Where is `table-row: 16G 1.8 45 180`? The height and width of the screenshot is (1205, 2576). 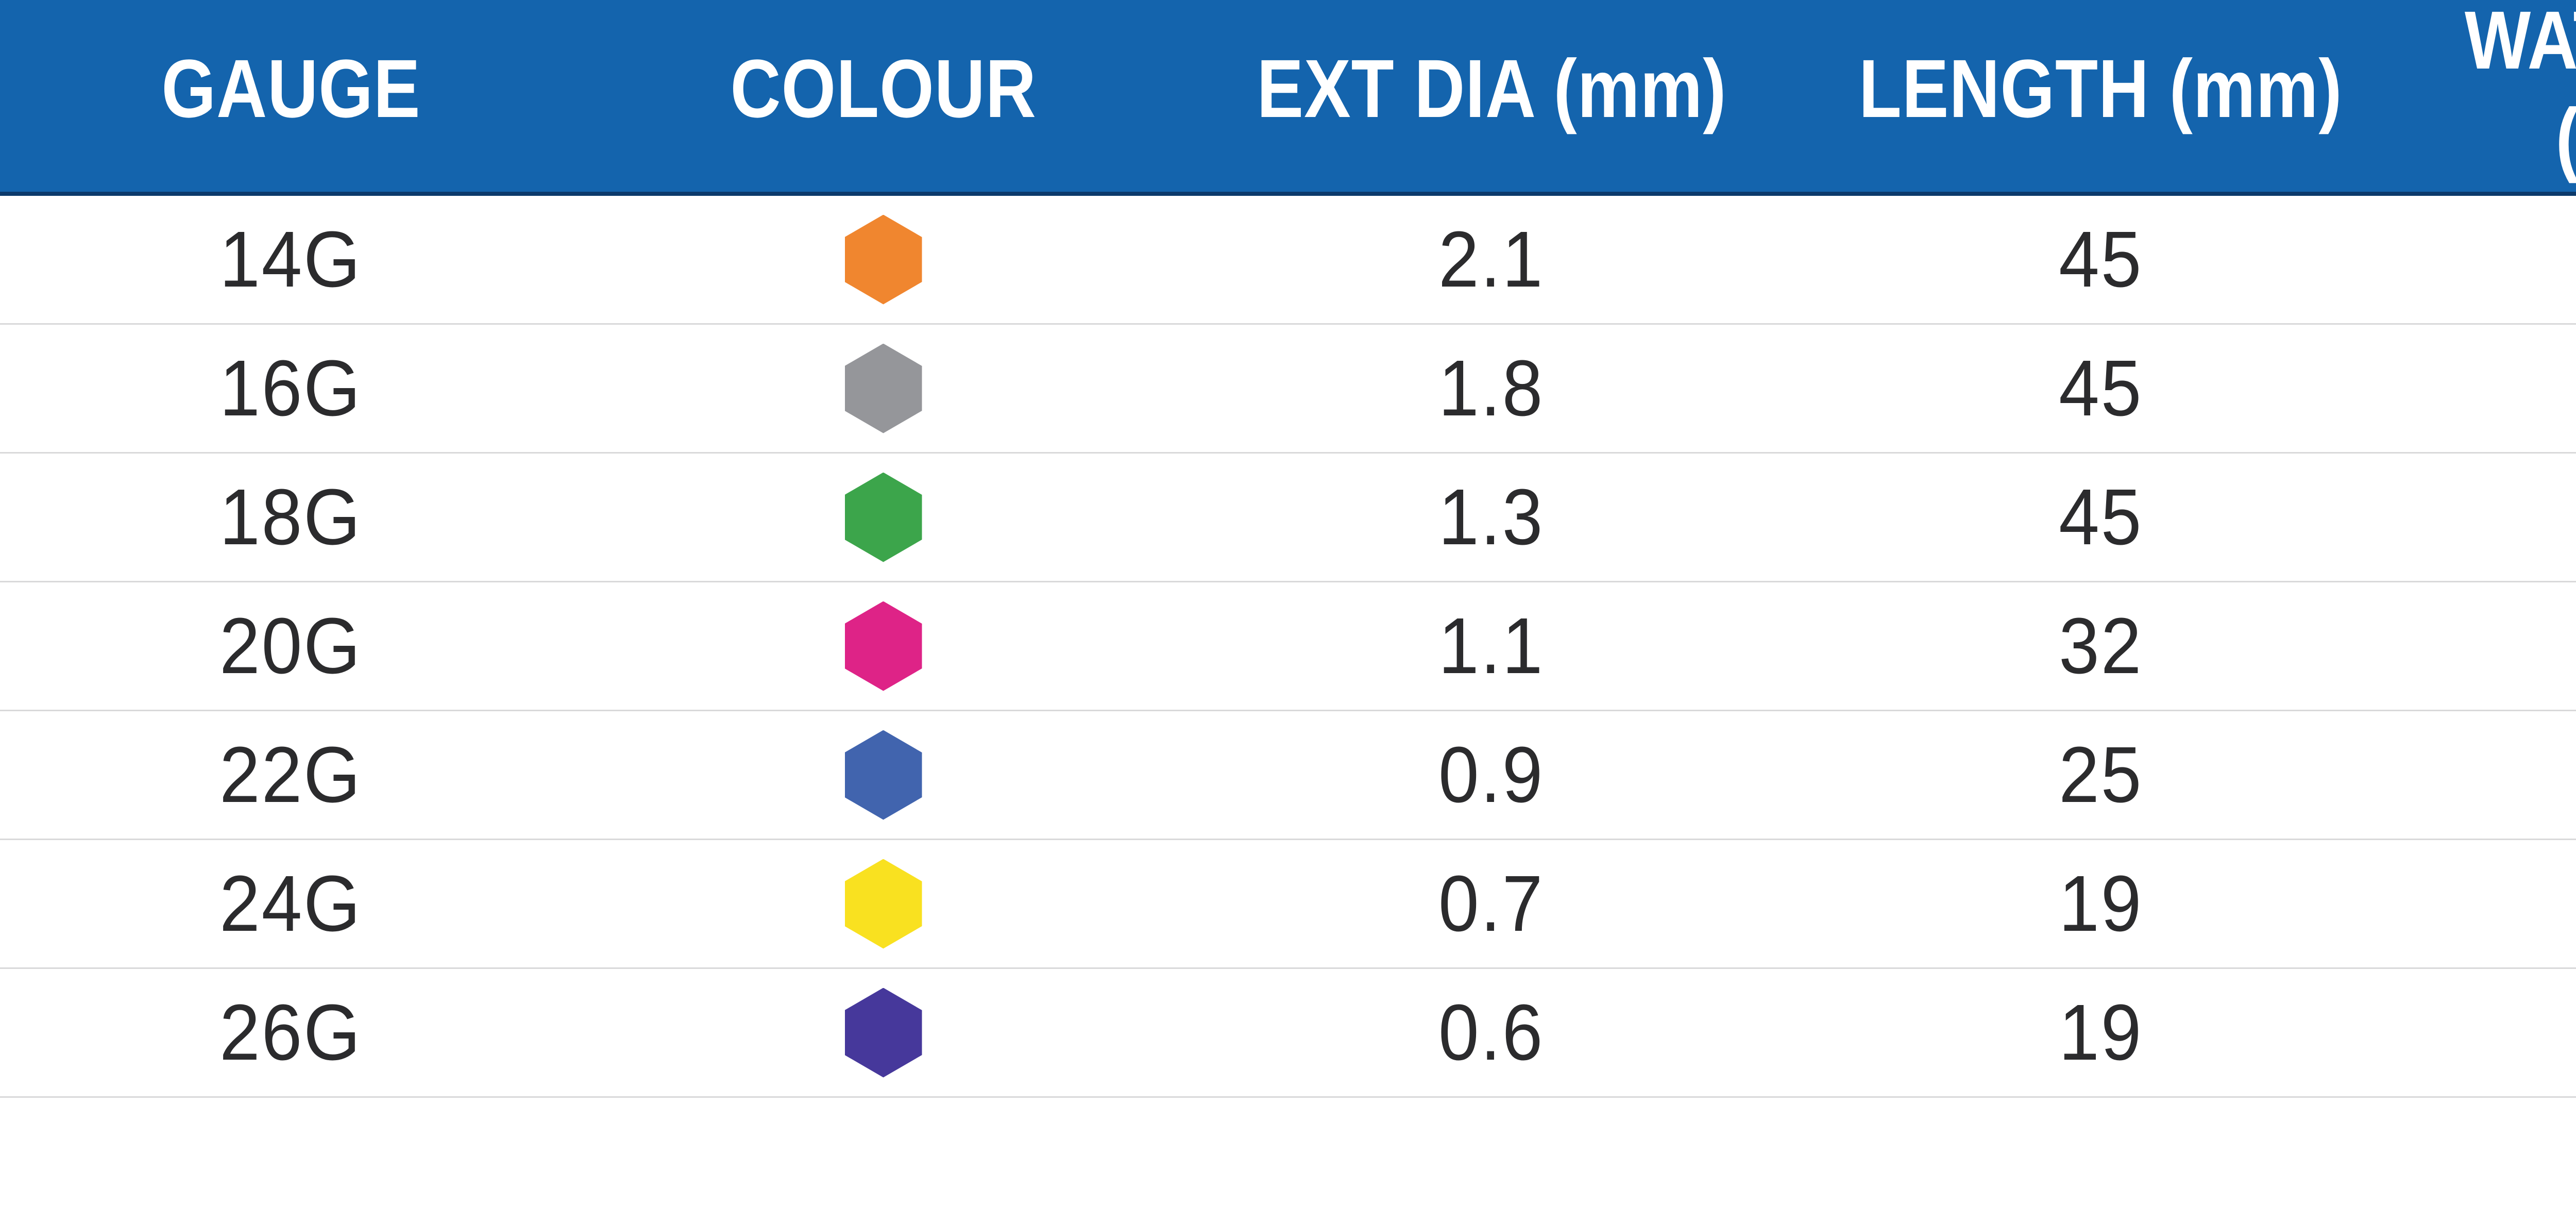 table-row: 16G 1.8 45 180 is located at coordinates (1288, 389).